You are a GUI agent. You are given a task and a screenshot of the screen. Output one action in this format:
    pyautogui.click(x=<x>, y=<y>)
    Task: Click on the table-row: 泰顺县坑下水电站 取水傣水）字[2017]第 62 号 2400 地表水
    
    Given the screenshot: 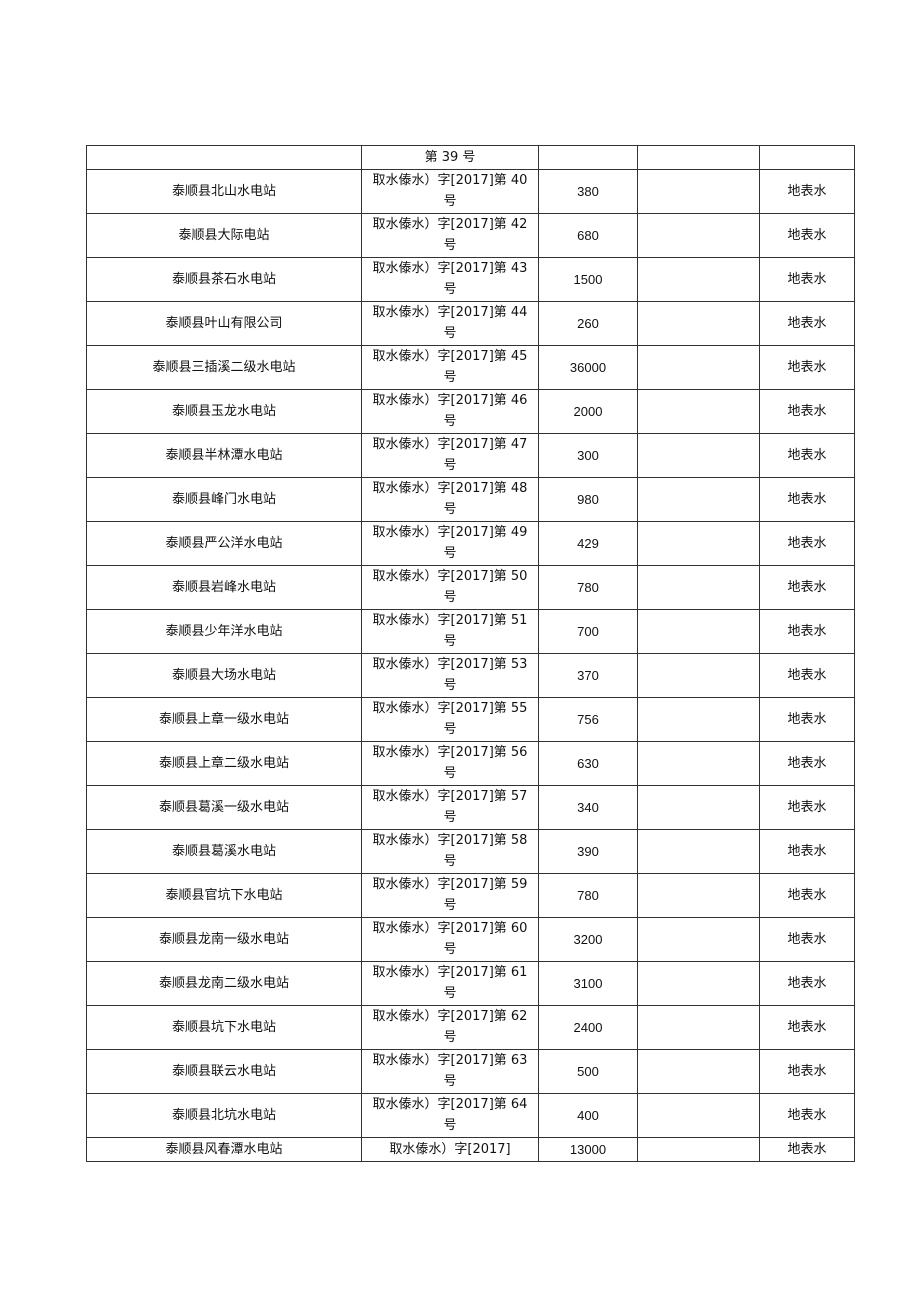 What is the action you would take?
    pyautogui.click(x=470, y=1027)
    